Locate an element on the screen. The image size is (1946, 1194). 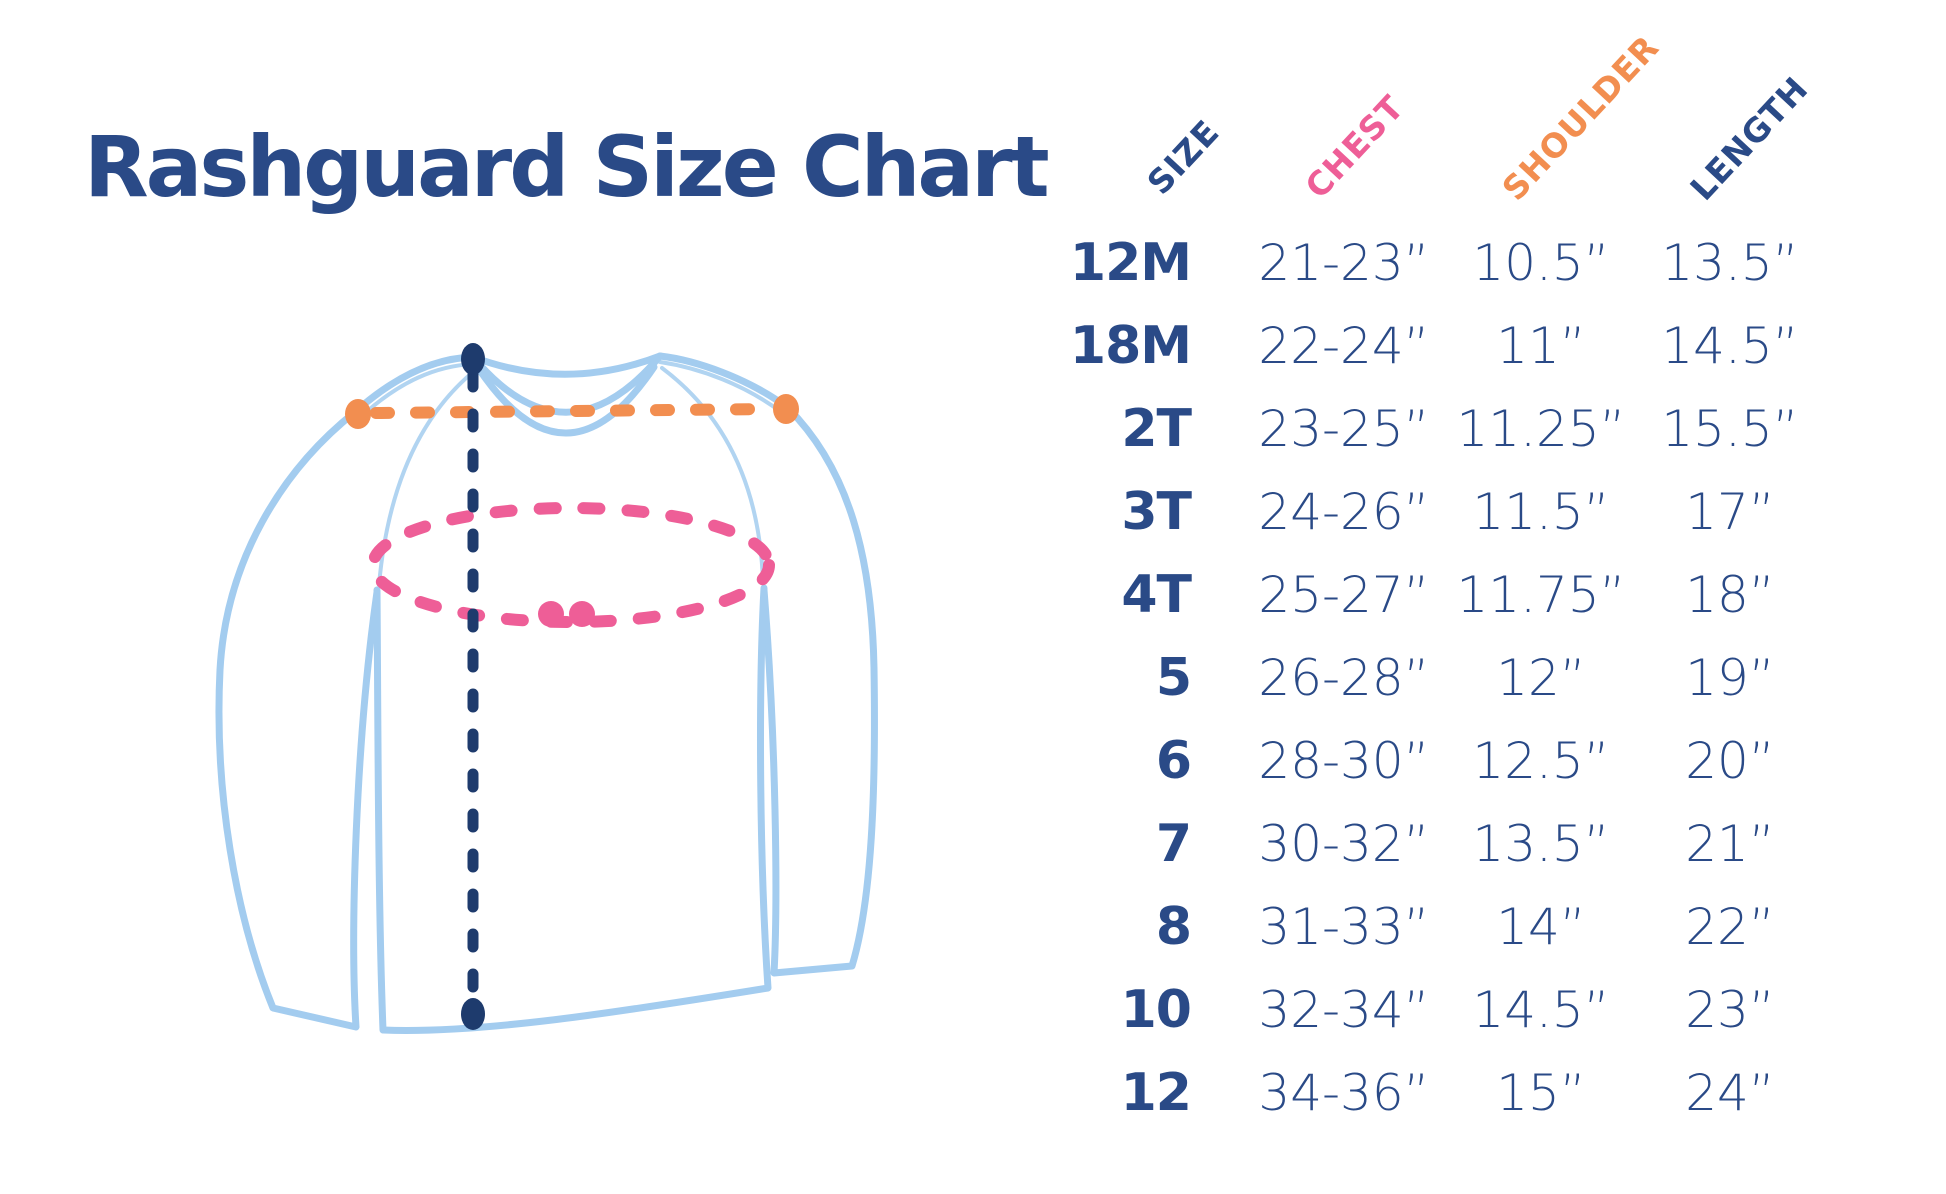
cell-length: 18” is located at coordinates (1730, 594).